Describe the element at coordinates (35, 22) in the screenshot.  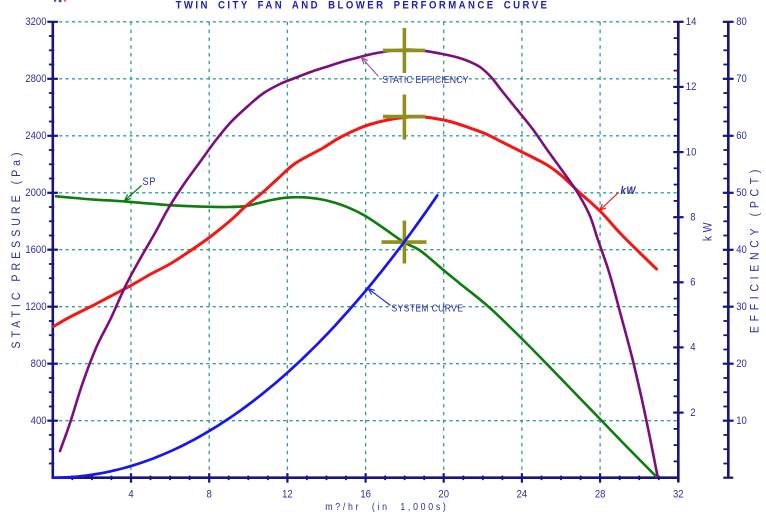
I see `svg-text: 3200` at that location.